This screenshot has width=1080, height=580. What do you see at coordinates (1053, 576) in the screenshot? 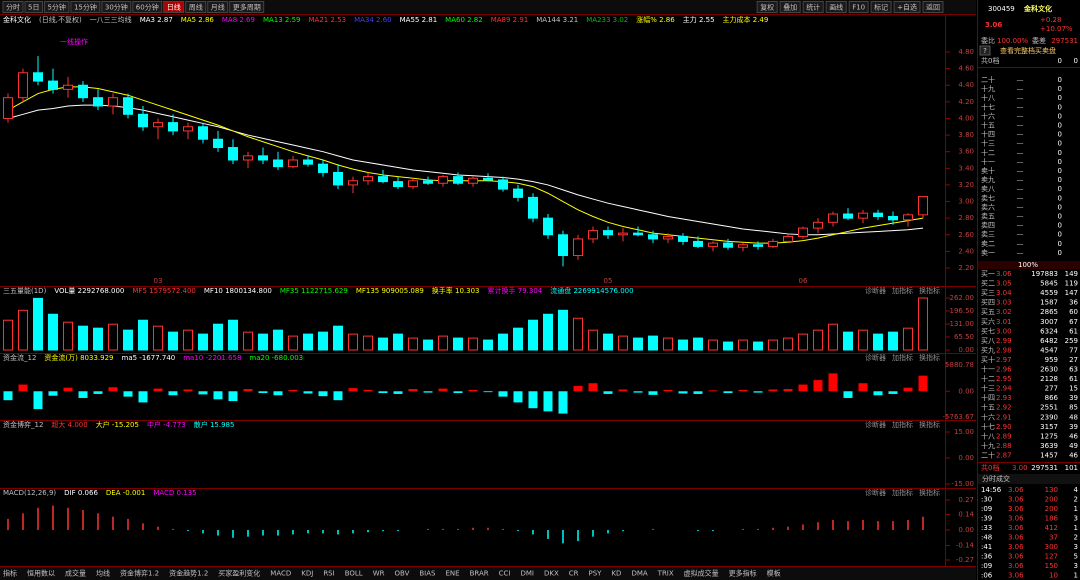
I see `trade-row: 10` at bounding box center [1053, 576].